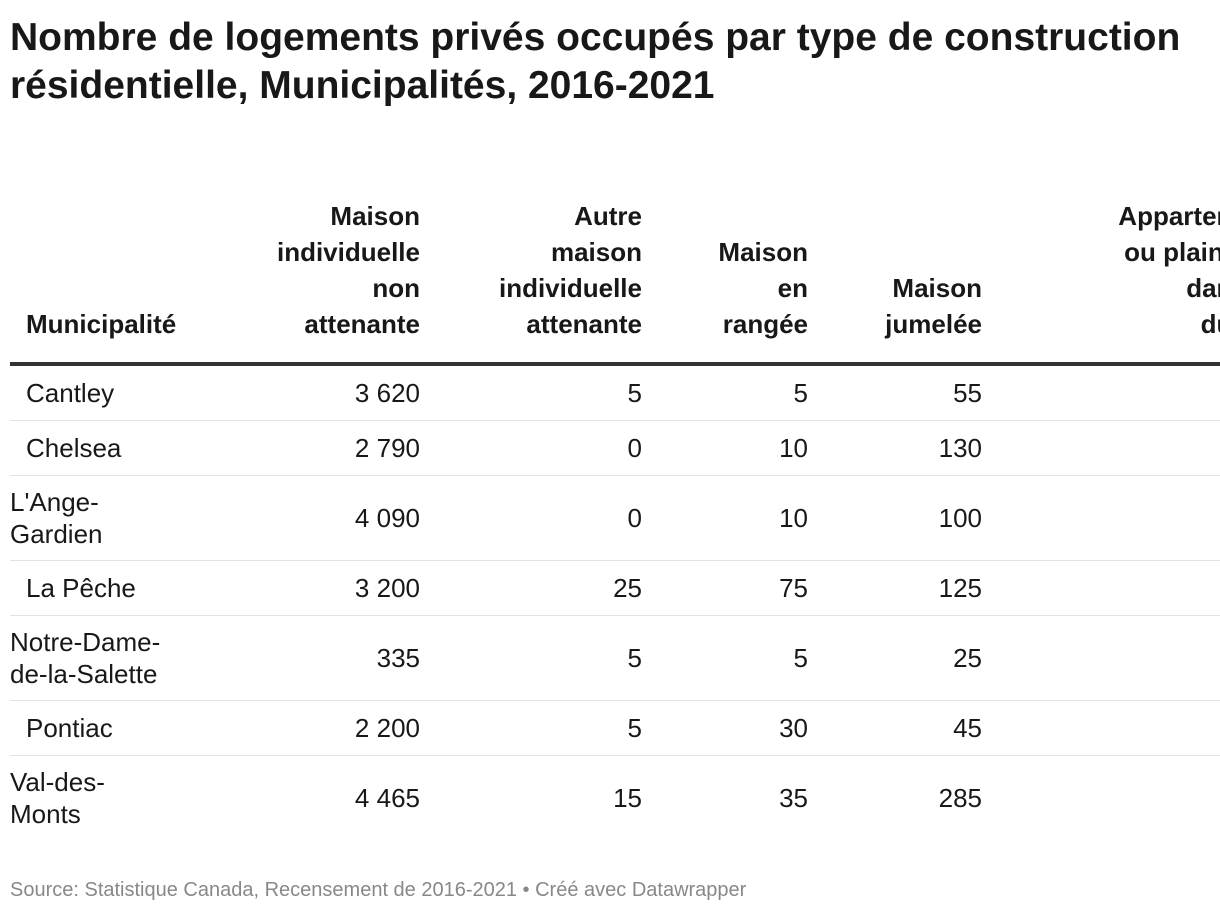  Describe the element at coordinates (608, 216) in the screenshot. I see `column-header-line: Autre` at that location.